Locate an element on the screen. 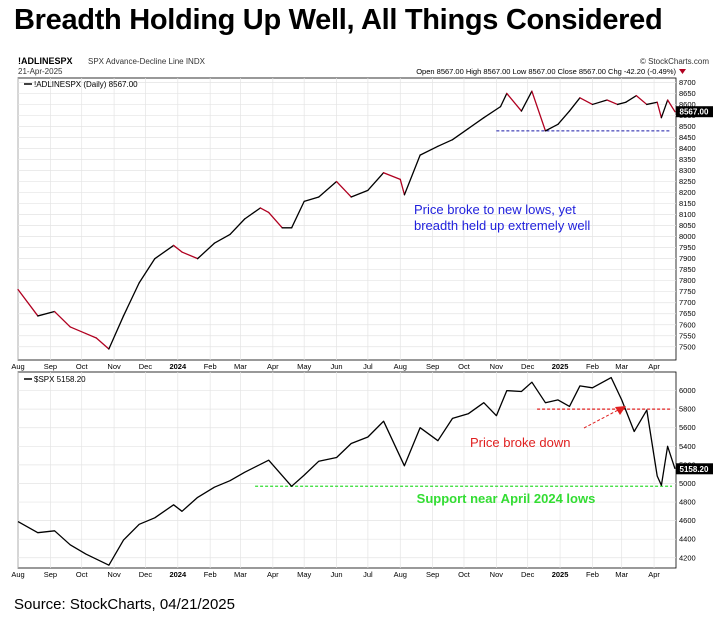 The height and width of the screenshot is (621, 713). y-tick-label: 7700 is located at coordinates (687, 302).